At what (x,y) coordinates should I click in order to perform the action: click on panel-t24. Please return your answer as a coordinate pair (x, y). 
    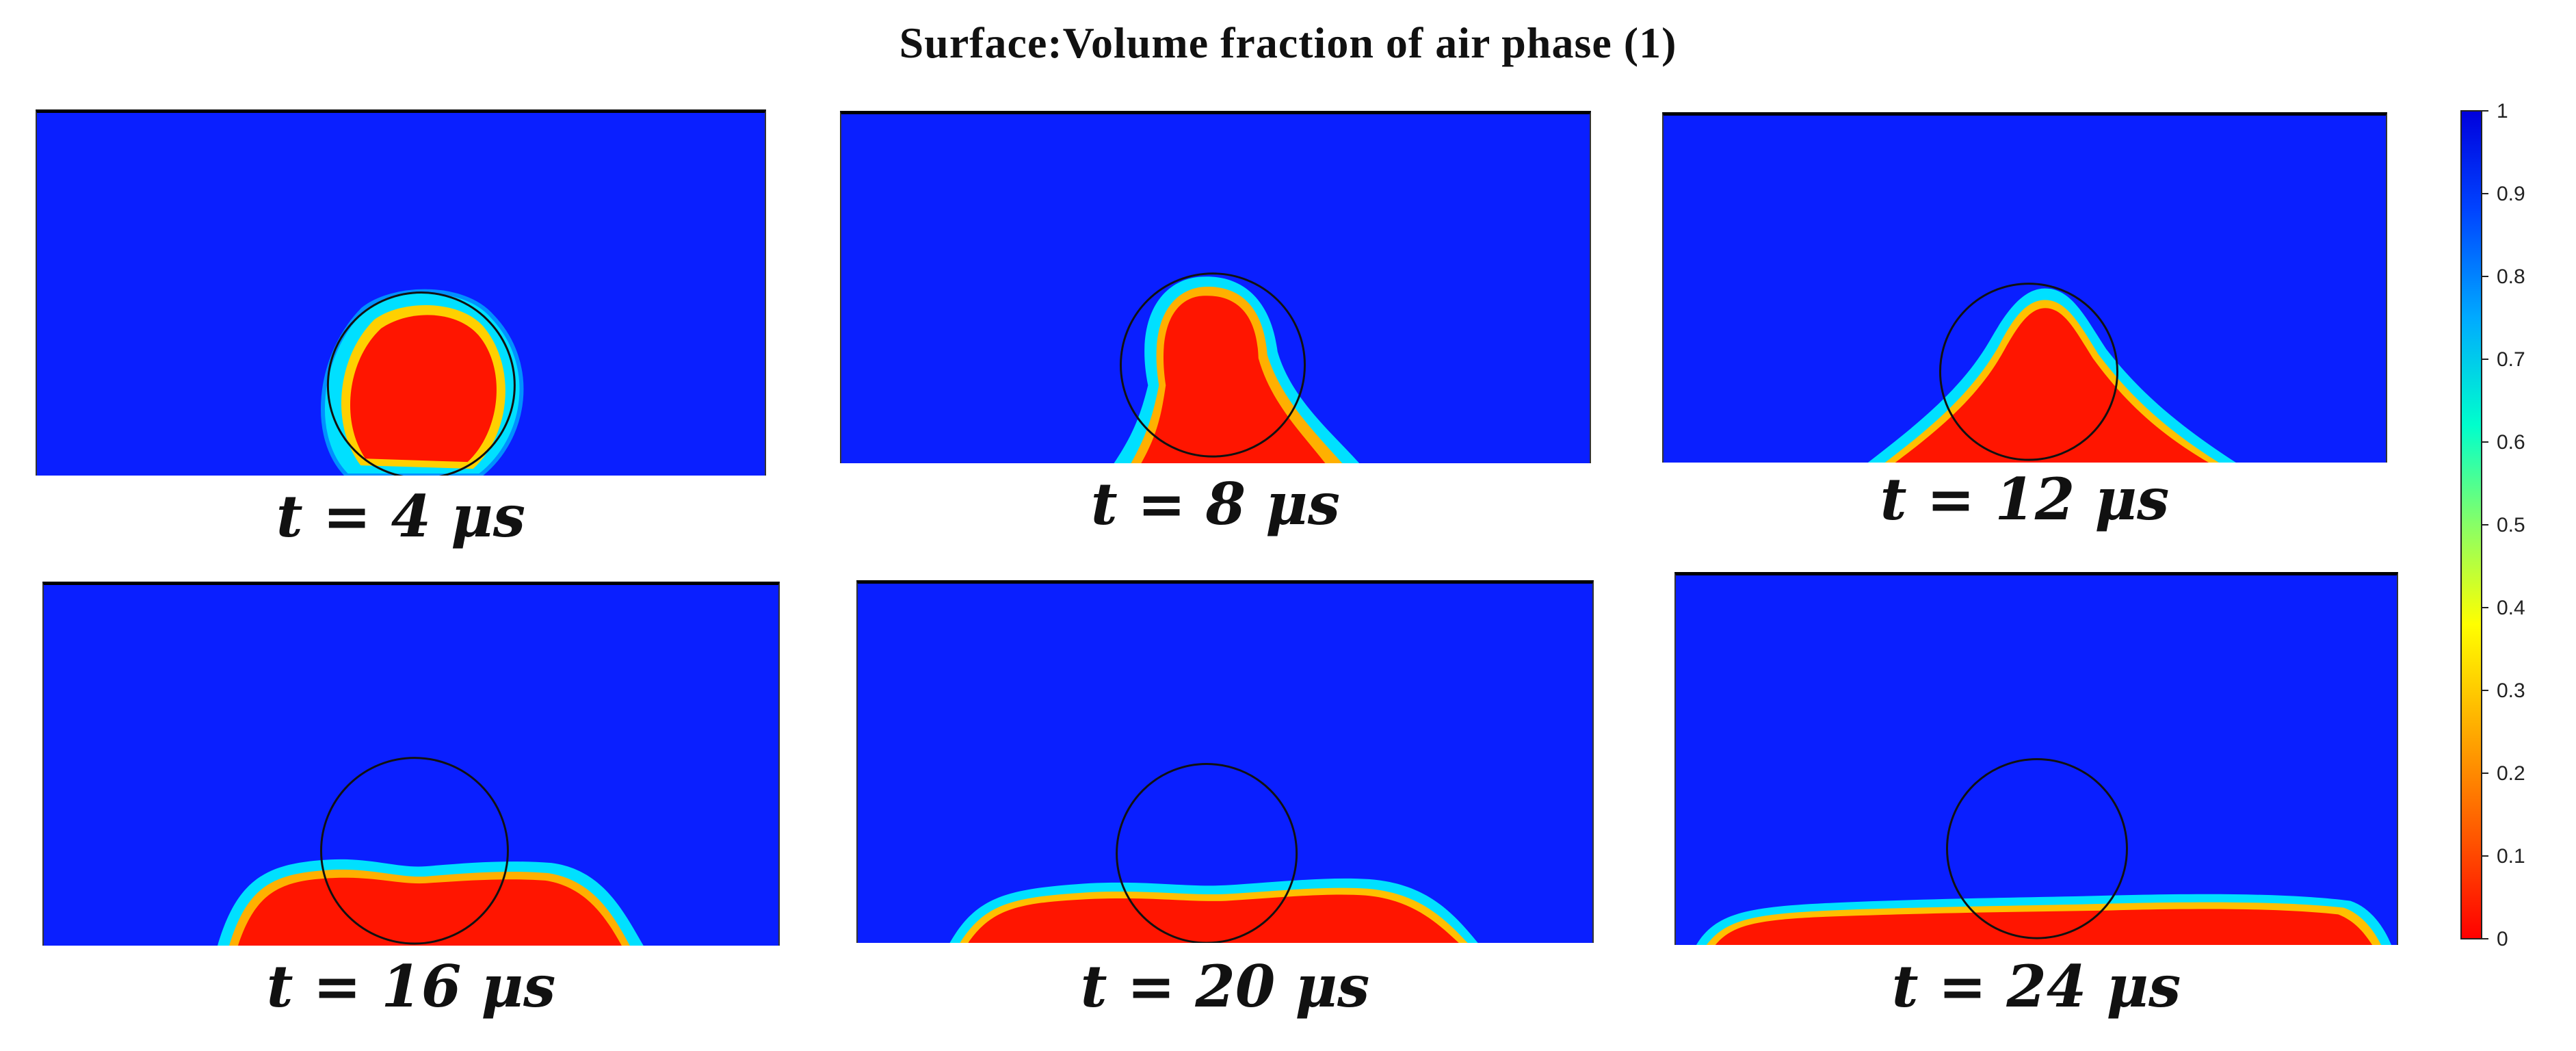
    Looking at the image, I should click on (2036, 758).